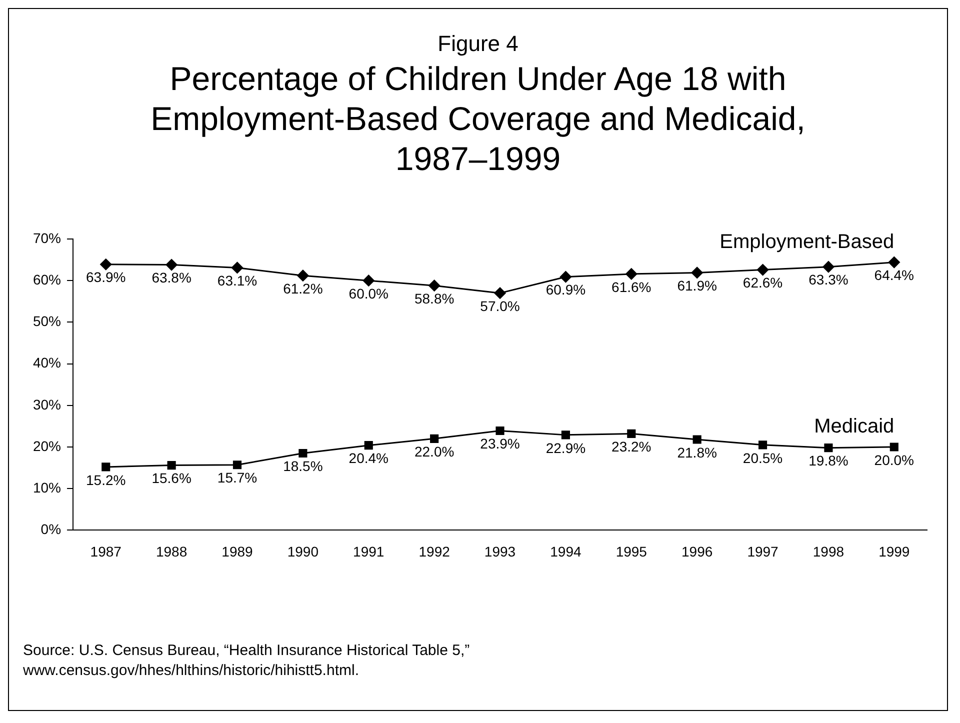  What do you see at coordinates (172, 478) in the screenshot?
I see `data-label: 15.6%` at bounding box center [172, 478].